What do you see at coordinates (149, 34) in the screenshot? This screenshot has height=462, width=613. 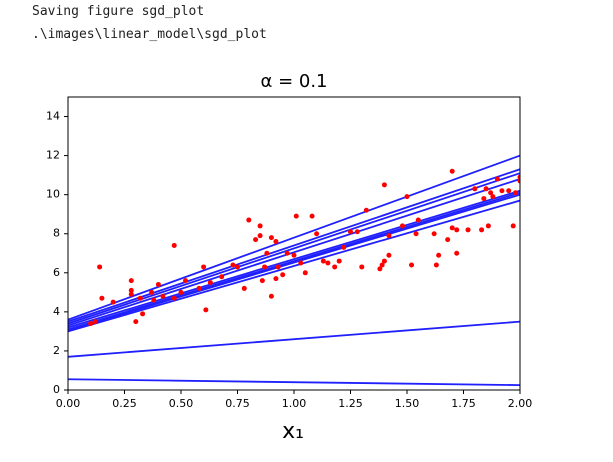 I see `output-line: .\images\linear_model\sgd_plot` at bounding box center [149, 34].